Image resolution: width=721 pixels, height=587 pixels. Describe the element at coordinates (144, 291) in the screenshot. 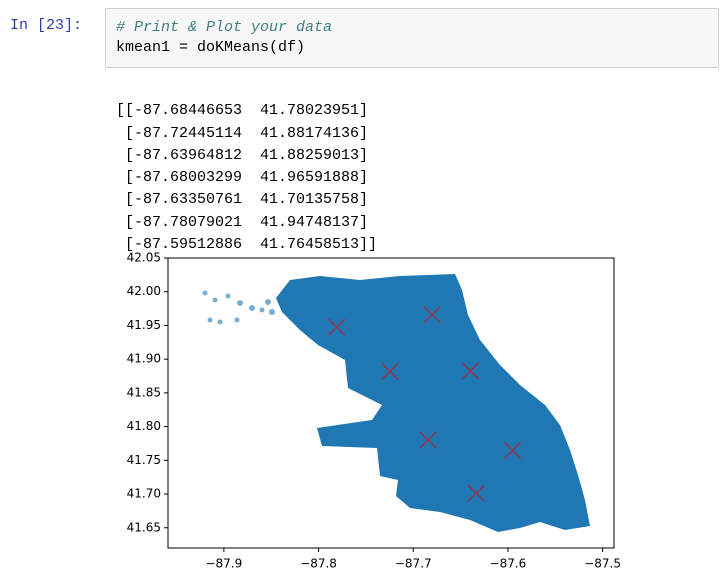

I see `y-tick-label: 42.00` at that location.